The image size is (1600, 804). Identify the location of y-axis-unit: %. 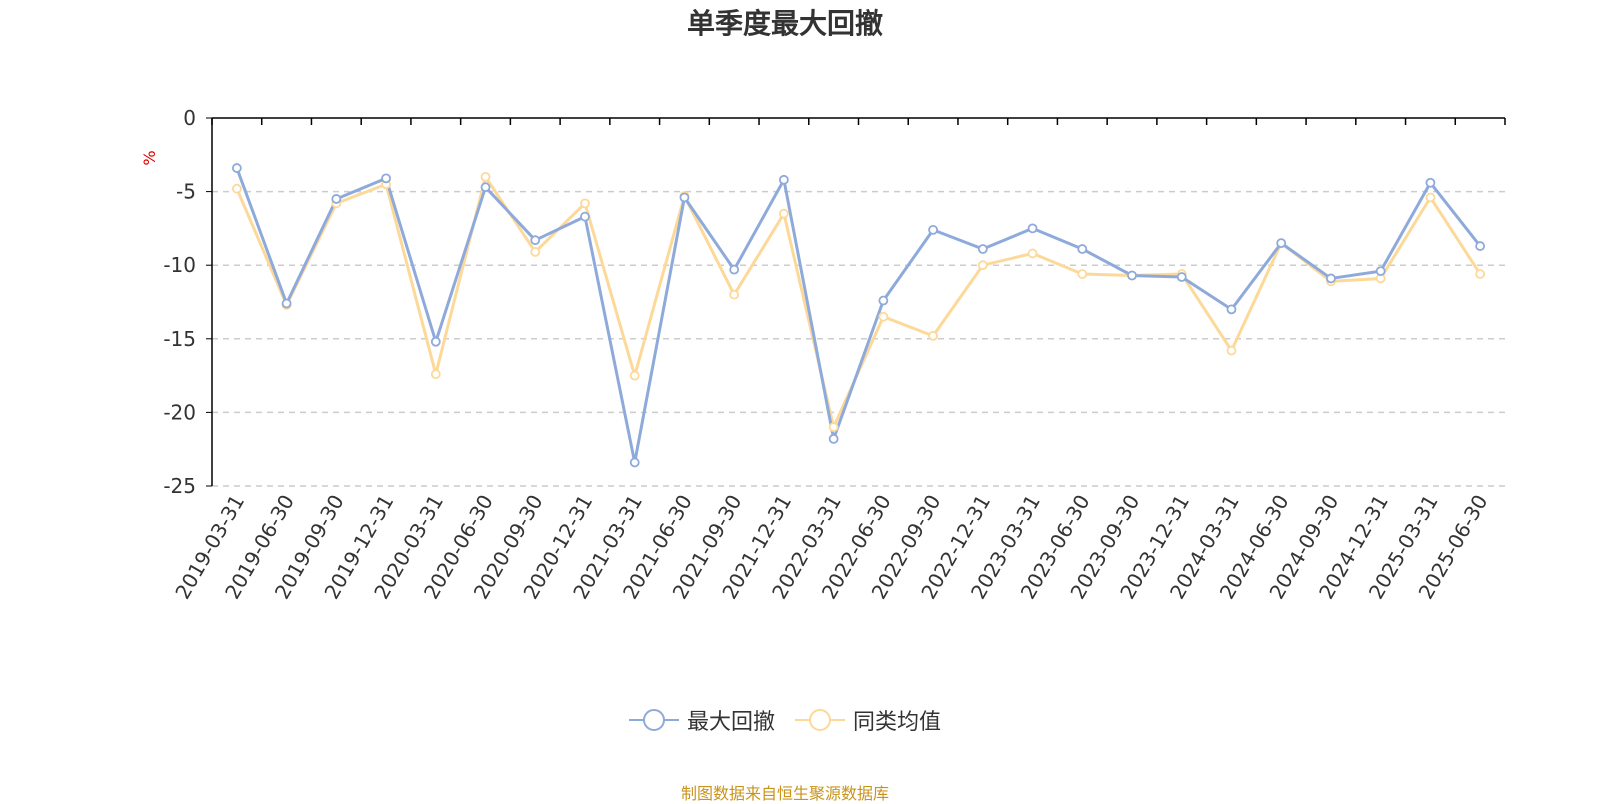
(149, 157).